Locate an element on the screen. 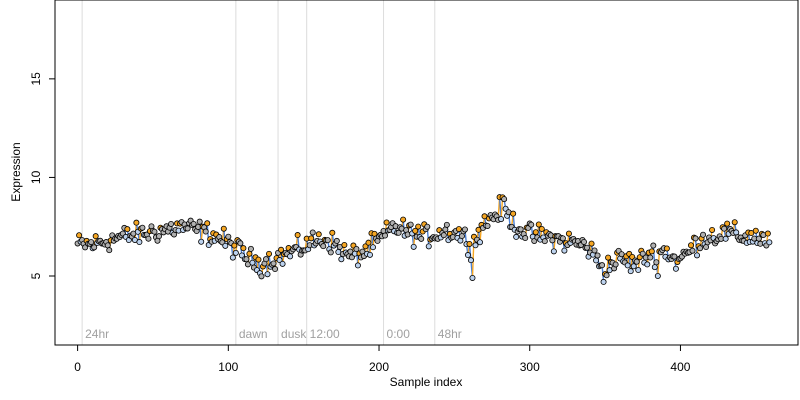 This screenshot has width=800, height=400. data-segment is located at coordinates (208, 234).